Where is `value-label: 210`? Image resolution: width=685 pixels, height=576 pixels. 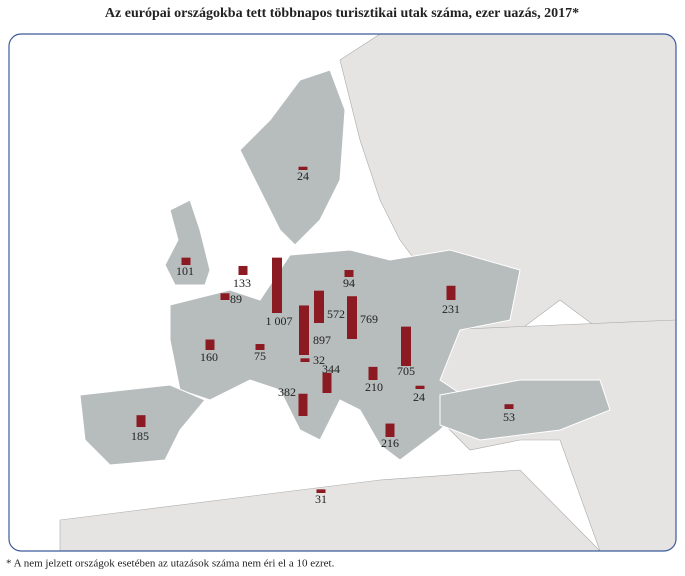
value-label: 210 is located at coordinates (374, 387).